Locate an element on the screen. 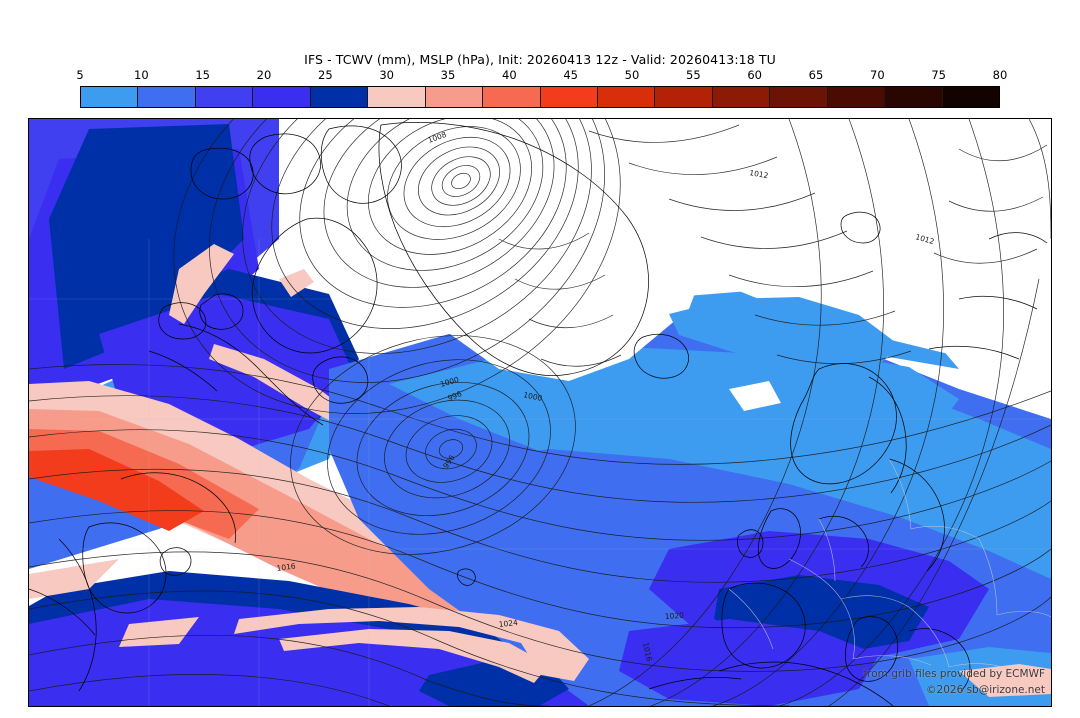  colorbar-tick-75: 75 is located at coordinates (938, 75).